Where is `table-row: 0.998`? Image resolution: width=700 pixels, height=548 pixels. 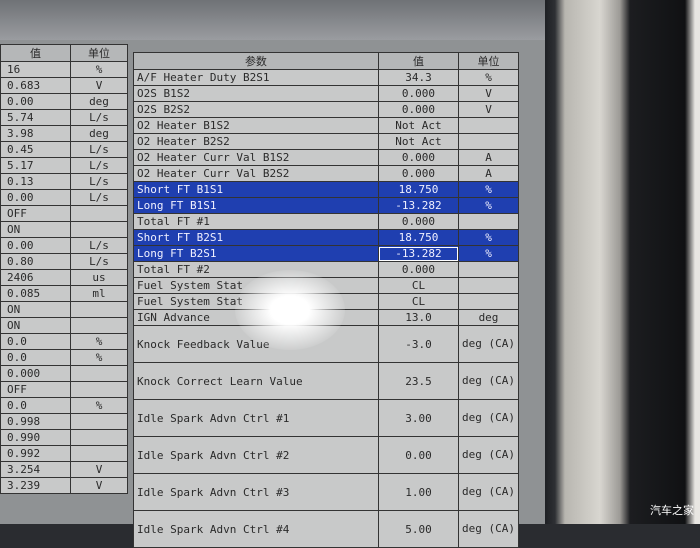
table-row: 0.998 is located at coordinates (64, 421).